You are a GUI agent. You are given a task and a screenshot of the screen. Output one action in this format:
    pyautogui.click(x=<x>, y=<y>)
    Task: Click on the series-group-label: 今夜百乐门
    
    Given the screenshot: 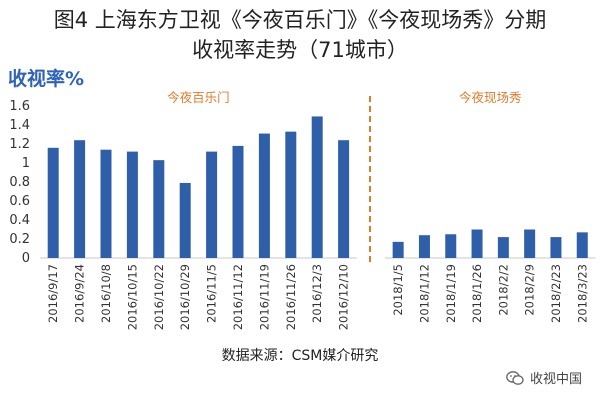 What is the action you would take?
    pyautogui.click(x=198, y=97)
    